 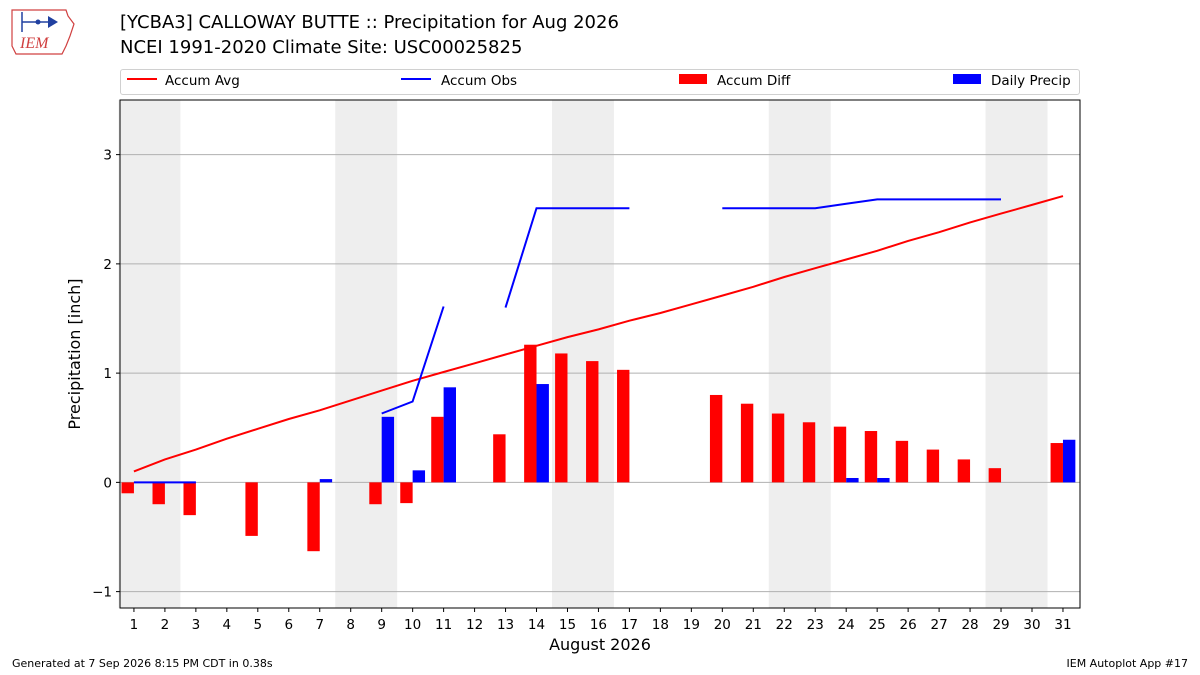 What do you see at coordinates (202, 81) in the screenshot?
I see `legend-accum-avg-label: Accum Avg` at bounding box center [202, 81].